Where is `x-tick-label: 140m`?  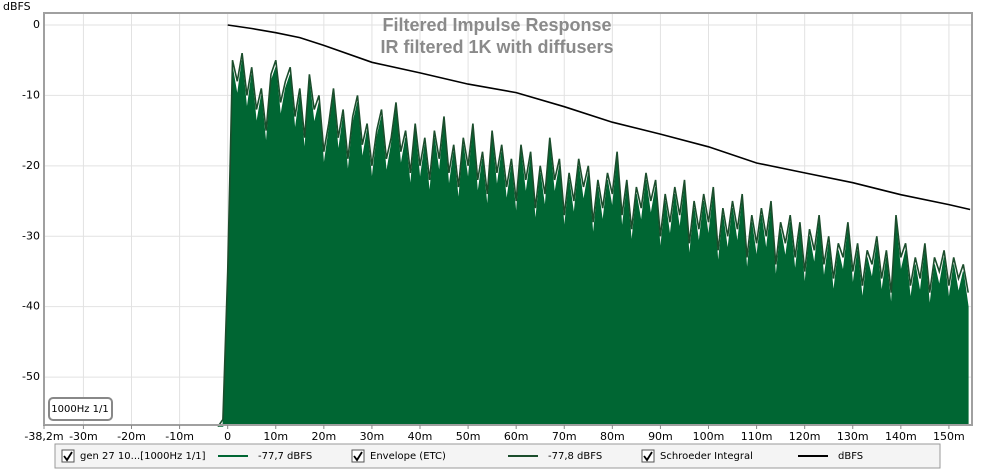 x-tick-label: 140m is located at coordinates (901, 436).